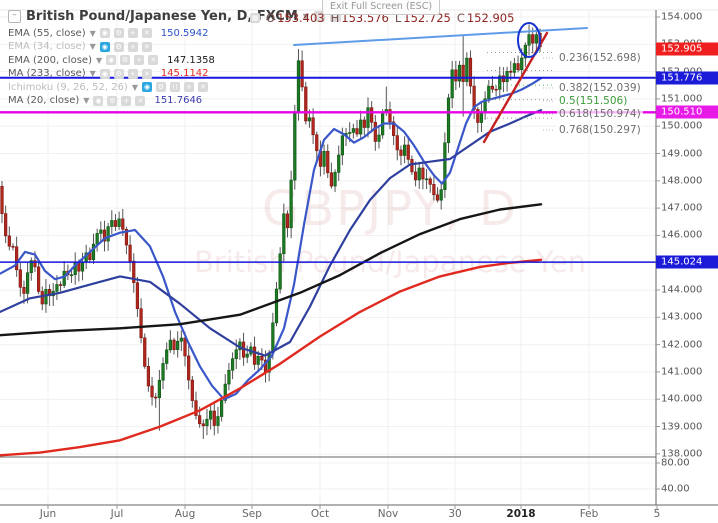 The width and height of the screenshot is (718, 523). I want to click on legend-row-ema-2: EMA (200, close) ▼ ◉ ⚙ + ✕ 147.1358, so click(111, 60).